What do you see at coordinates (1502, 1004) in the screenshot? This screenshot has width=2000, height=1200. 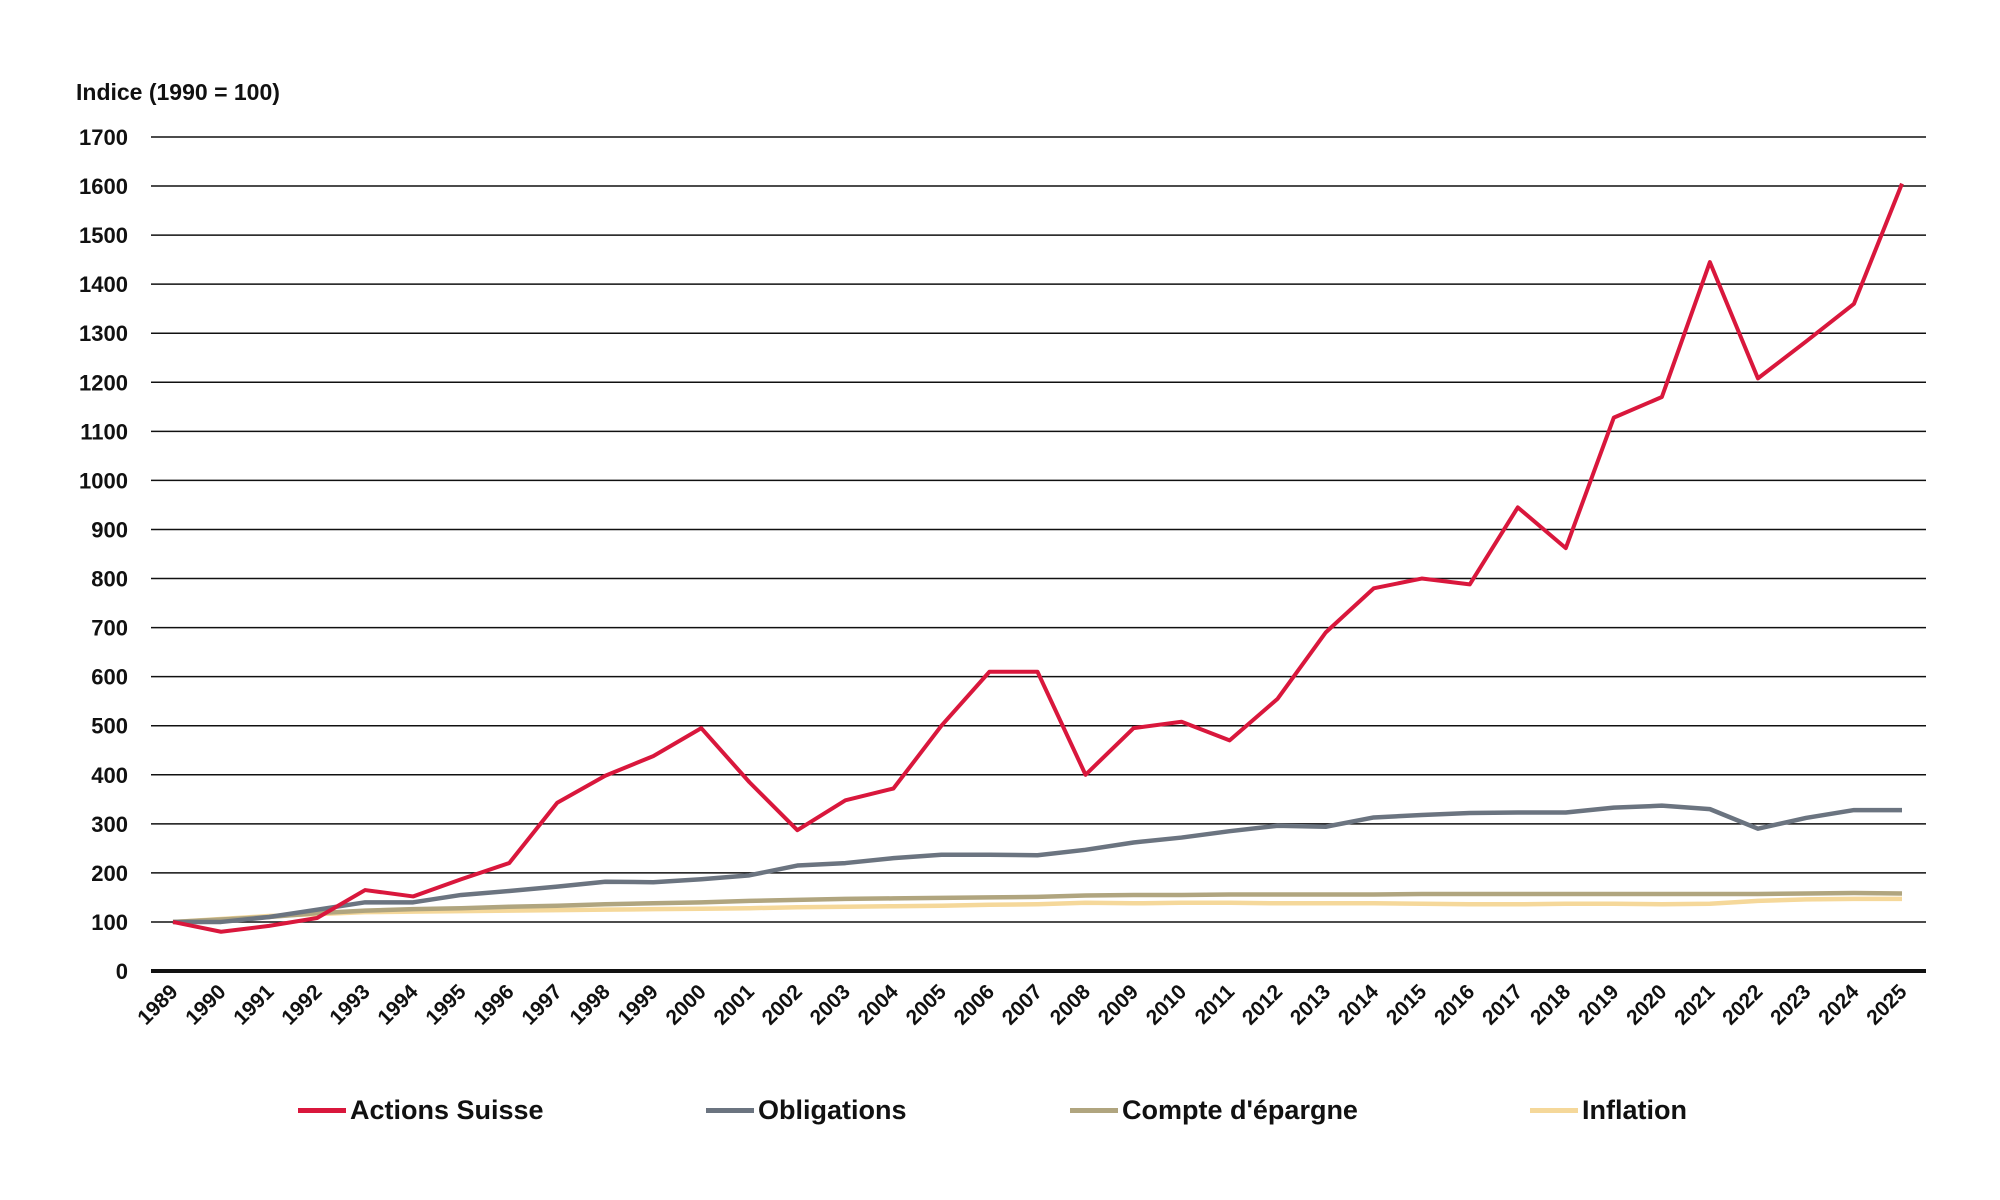 I see `x-tick-label: 2017` at bounding box center [1502, 1004].